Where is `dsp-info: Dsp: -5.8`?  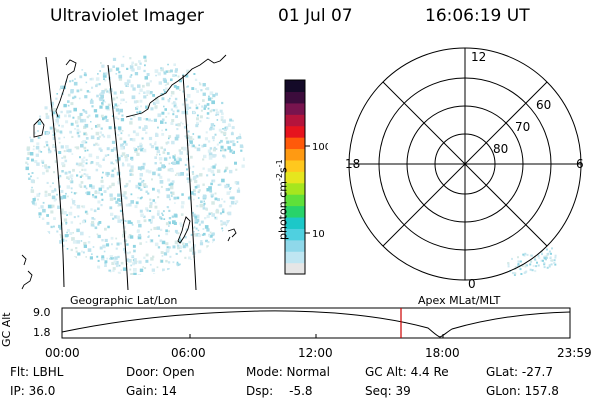
dsp-info: Dsp: -5.8 is located at coordinates (279, 391).